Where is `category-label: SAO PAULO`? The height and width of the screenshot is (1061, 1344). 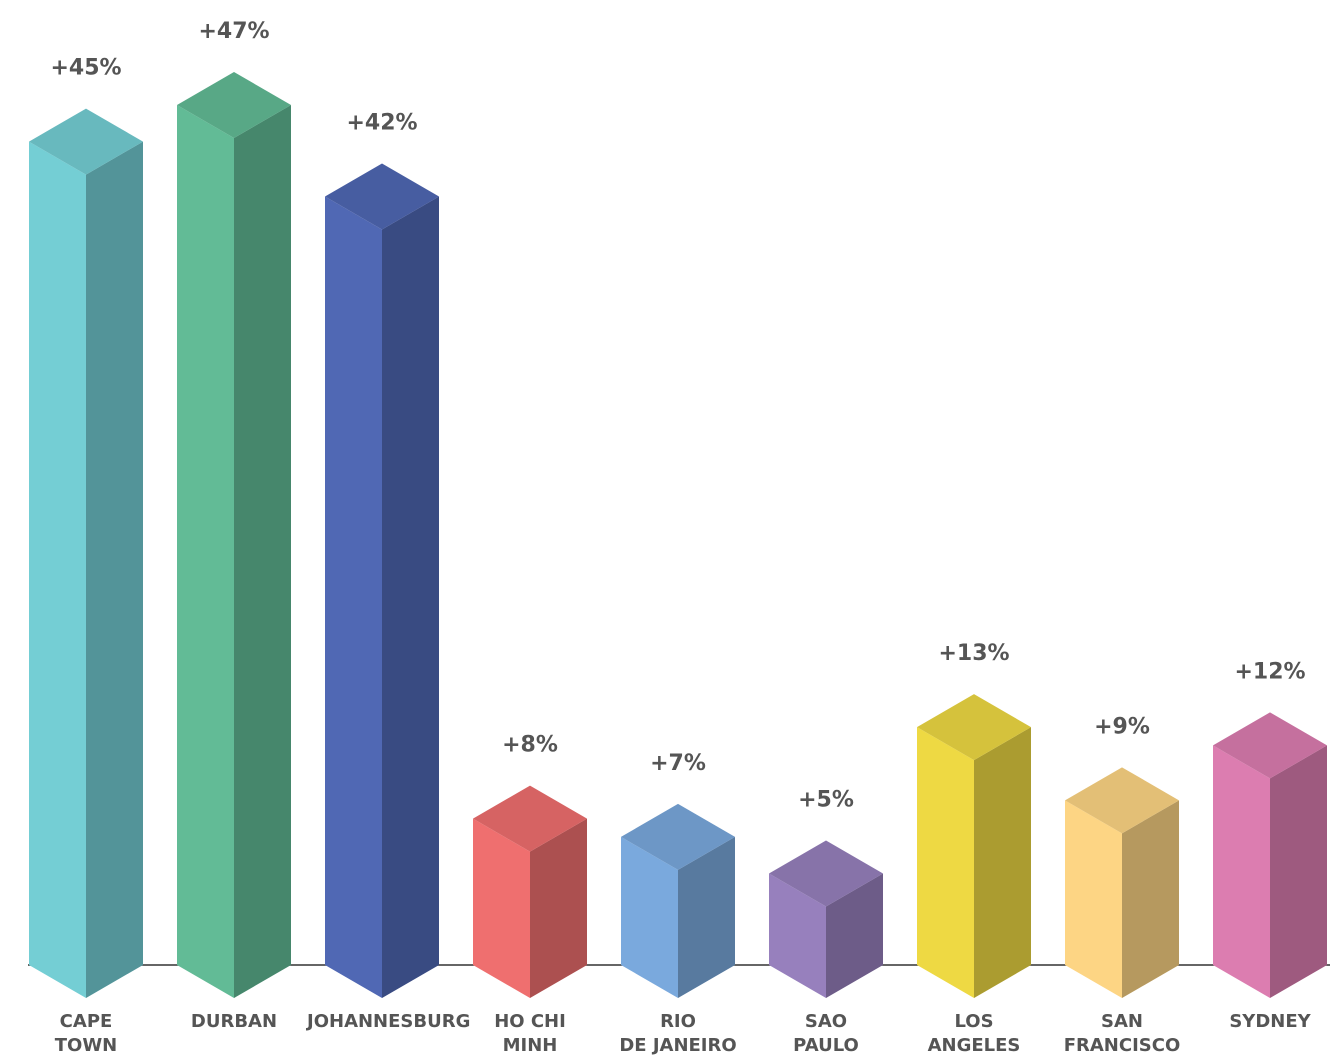
category-label: SAO PAULO is located at coordinates (826, 1033).